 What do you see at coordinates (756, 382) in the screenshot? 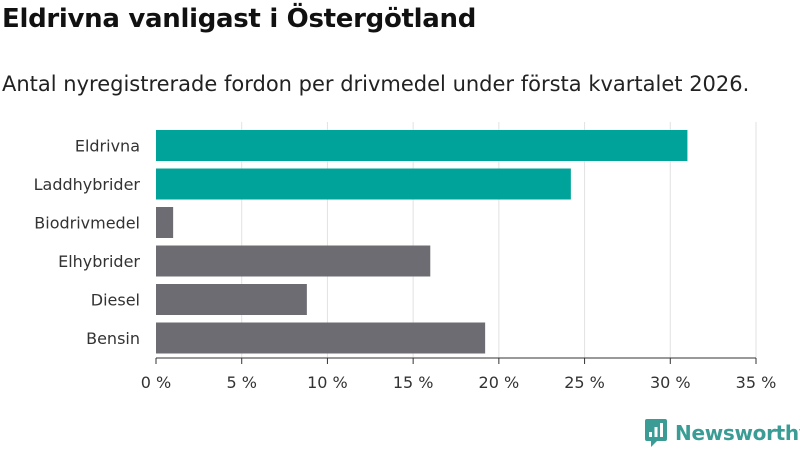
I see `x-tick-label: 35 %` at bounding box center [756, 382].